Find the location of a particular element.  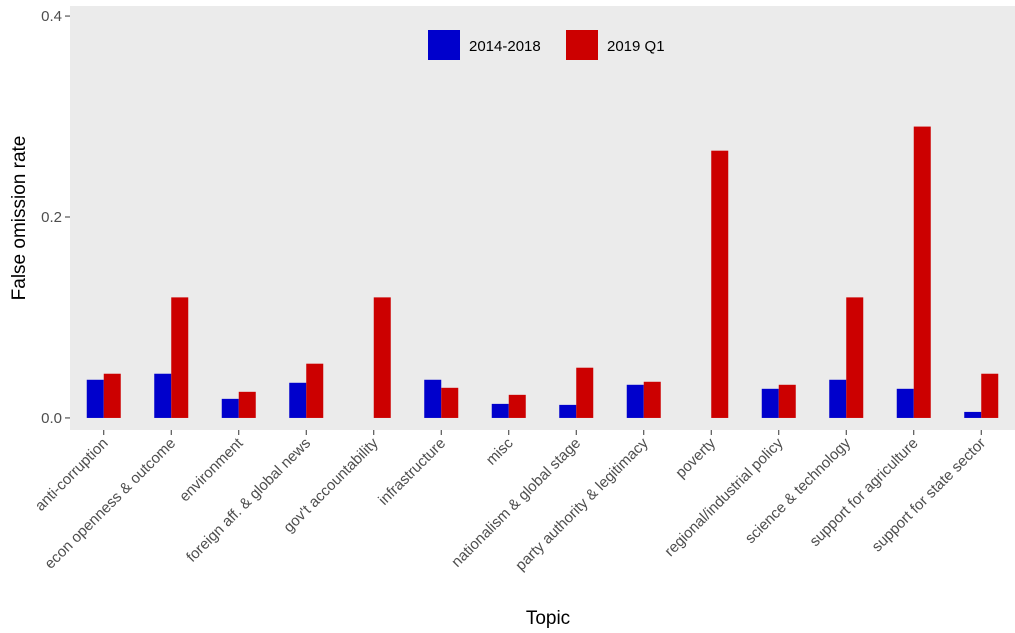

y-axis: 0.0 0.2 0.4 is located at coordinates (55, 217).